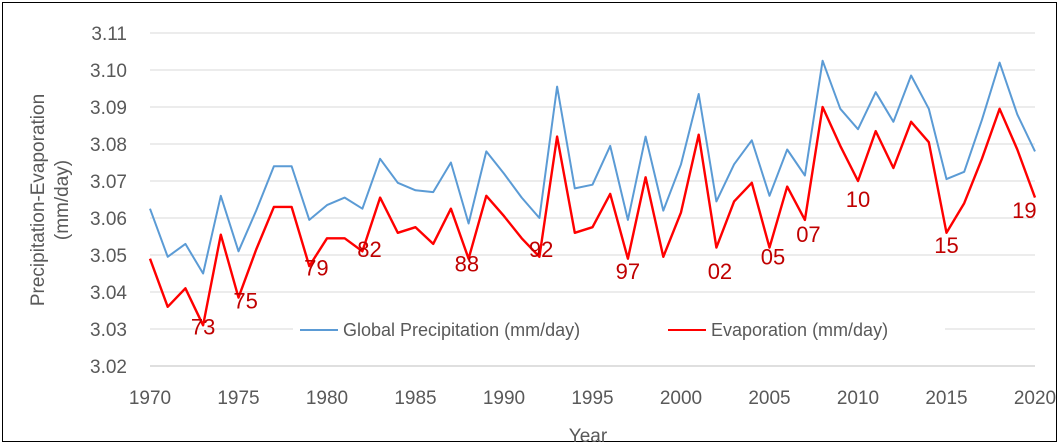  What do you see at coordinates (108, 256) in the screenshot?
I see `y-tick-label: 3.05` at bounding box center [108, 256].